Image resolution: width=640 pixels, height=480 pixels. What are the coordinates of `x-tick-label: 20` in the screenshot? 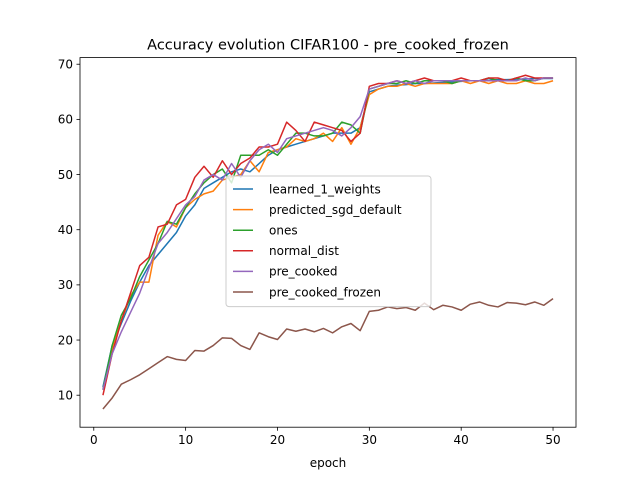 It's located at (277, 440).